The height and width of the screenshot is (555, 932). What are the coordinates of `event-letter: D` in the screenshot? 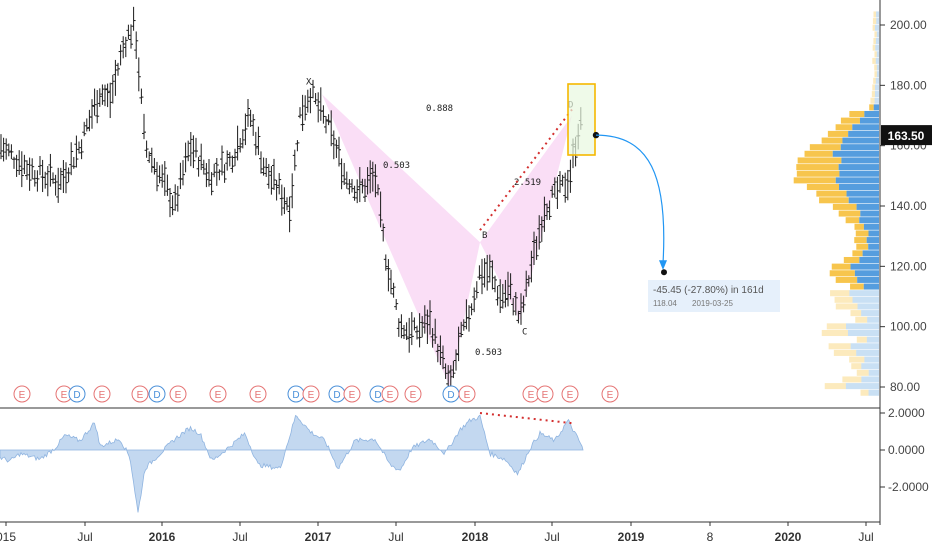 It's located at (156, 395).